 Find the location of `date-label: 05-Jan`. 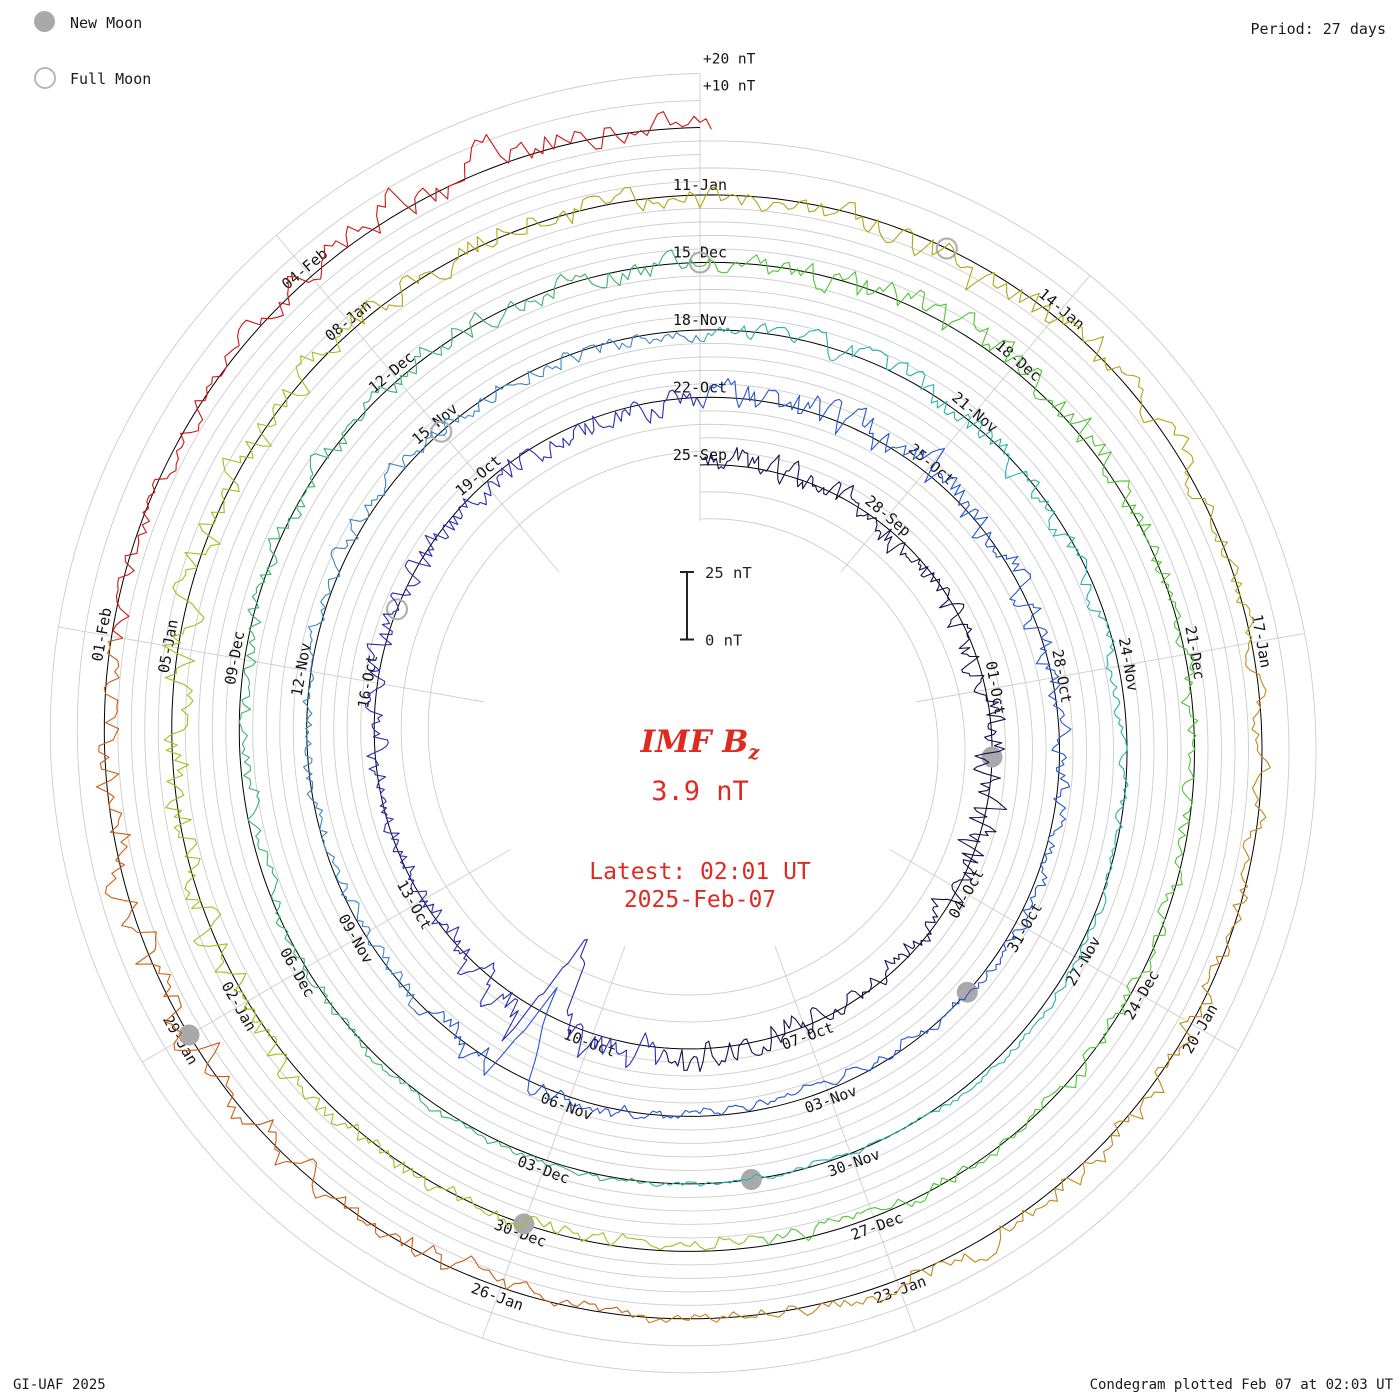

date-label: 05-Jan is located at coordinates (168, 646).